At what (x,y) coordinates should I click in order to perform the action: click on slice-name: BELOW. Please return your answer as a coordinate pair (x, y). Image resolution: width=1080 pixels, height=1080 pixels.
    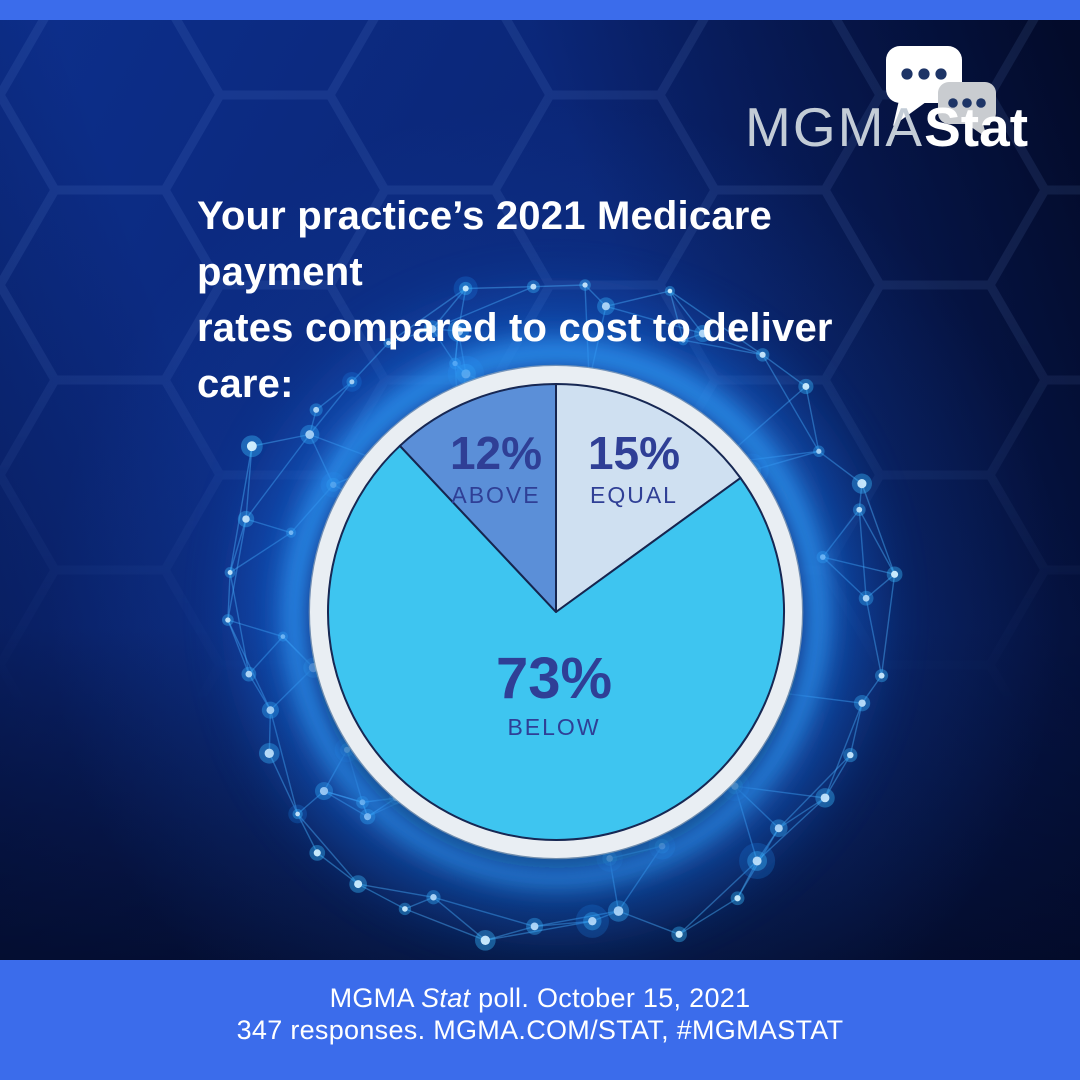
    Looking at the image, I should click on (554, 727).